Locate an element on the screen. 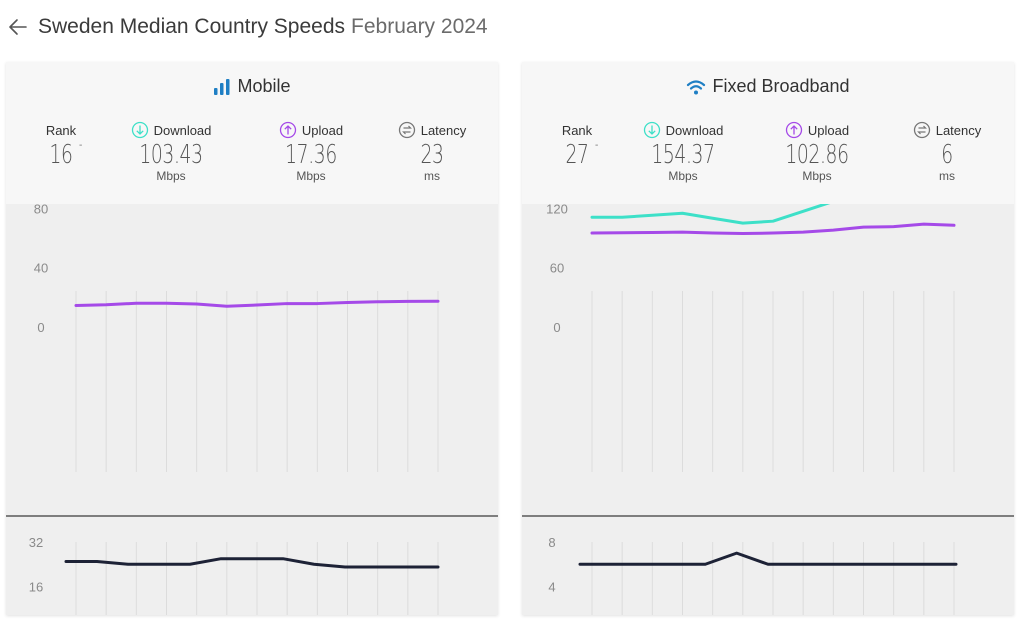 This screenshot has height=625, width=1024. mobile-title: Mobile is located at coordinates (252, 86).